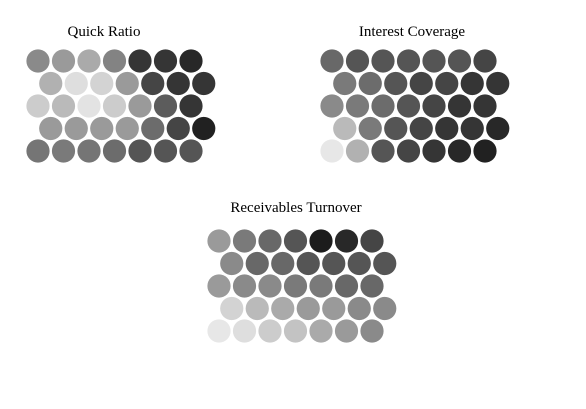  Describe the element at coordinates (76, 128) in the screenshot. I see `quick-ratio-cell-r3-c1` at that location.